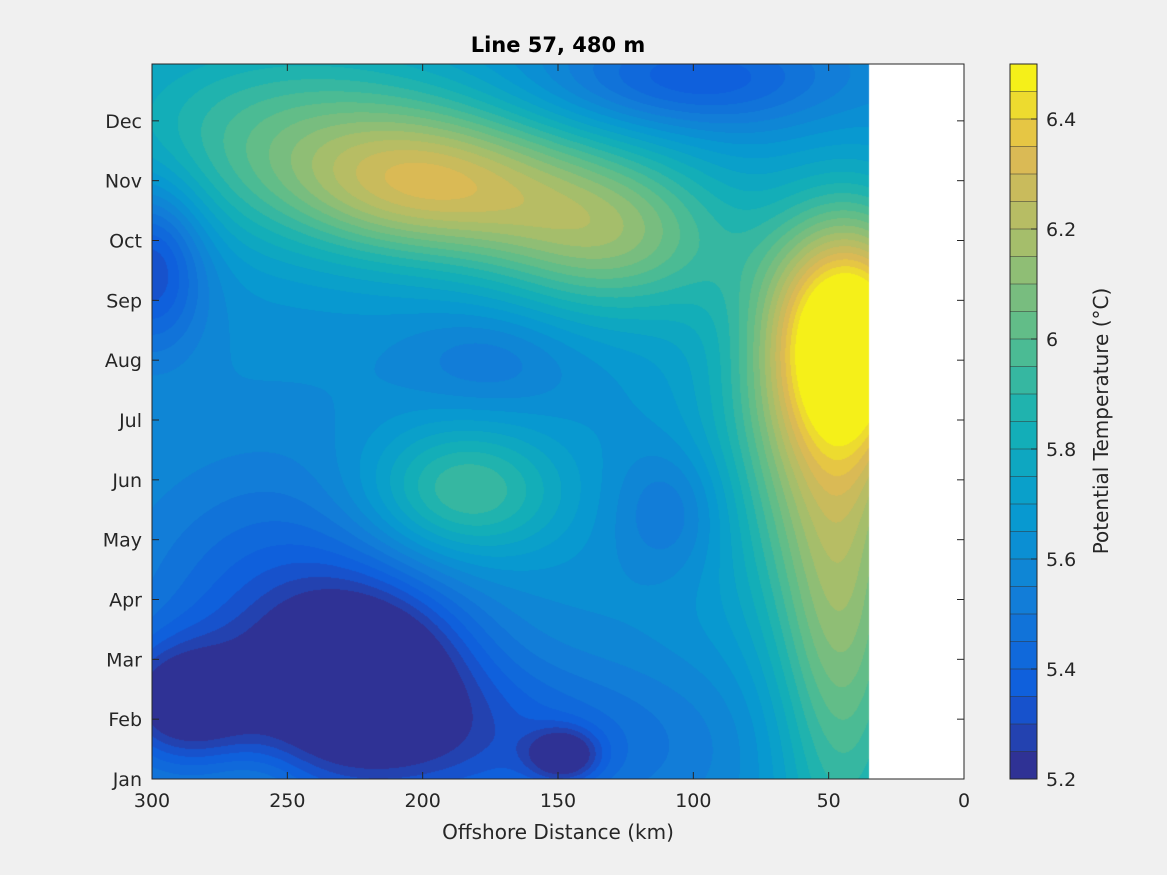 The height and width of the screenshot is (875, 1167). Describe the element at coordinates (125, 720) in the screenshot. I see `y-tick-label: Feb` at that location.